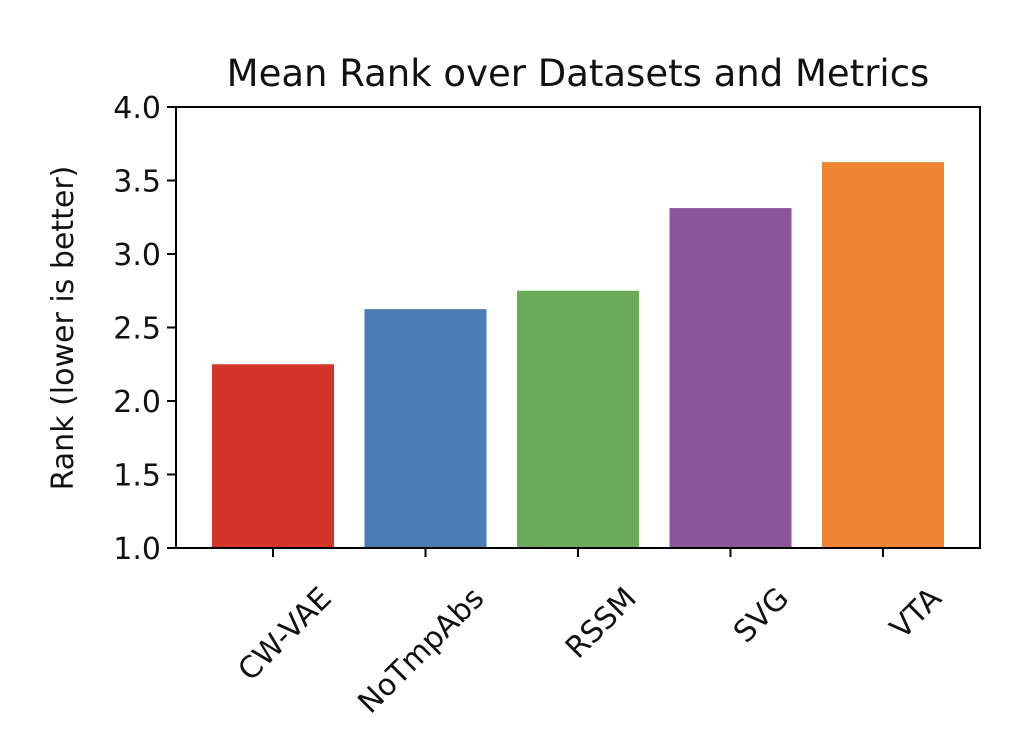 This screenshot has height=740, width=1022. I want to click on x-tick-label: NoTmpAbs, so click(421, 651).